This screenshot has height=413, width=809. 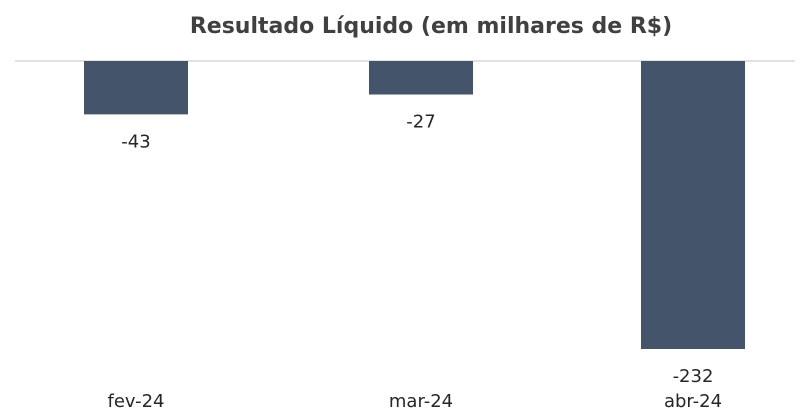 What do you see at coordinates (136, 401) in the screenshot?
I see `x-tick-label: fev-24` at bounding box center [136, 401].